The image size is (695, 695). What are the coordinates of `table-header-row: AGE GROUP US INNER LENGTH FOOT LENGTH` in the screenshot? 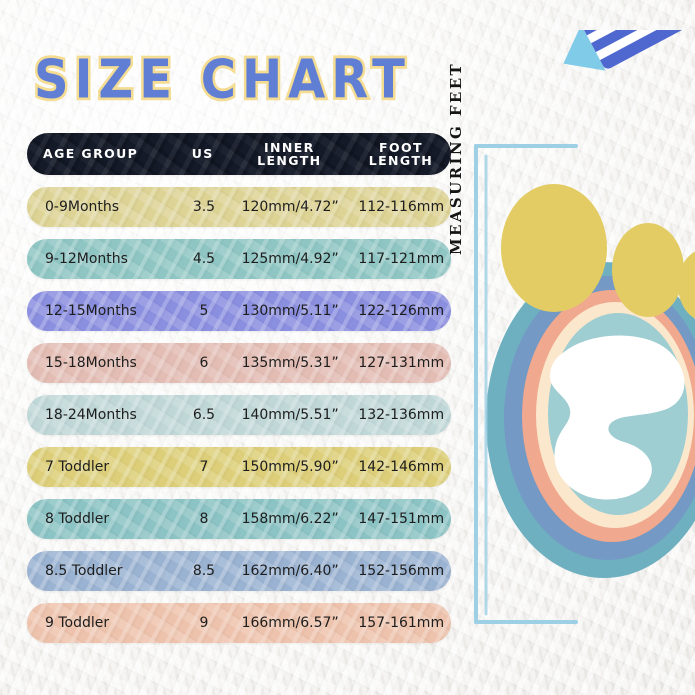 It's located at (239, 154).